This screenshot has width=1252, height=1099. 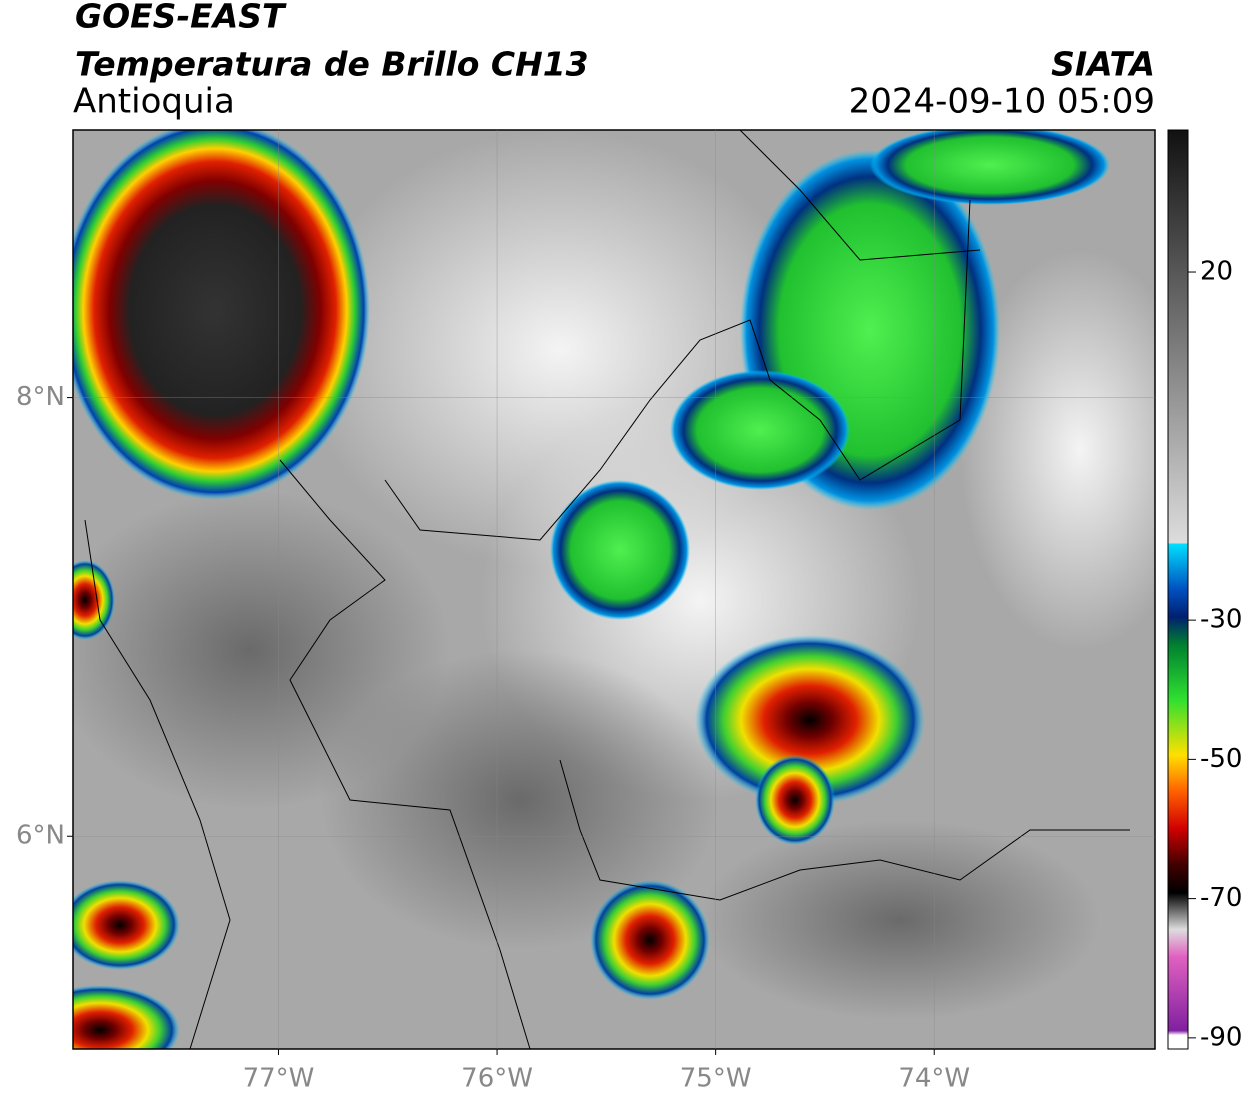 I want to click on colorbar-tick-label: 20, so click(x=1216, y=272).